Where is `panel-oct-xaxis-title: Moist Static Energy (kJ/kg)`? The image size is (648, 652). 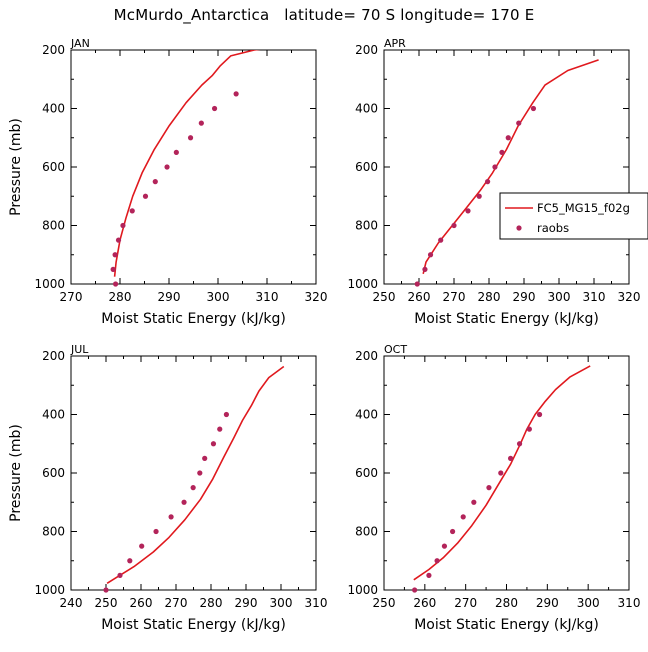 panel-oct-xaxis-title: Moist Static Energy (kJ/kg) is located at coordinates (506, 625).